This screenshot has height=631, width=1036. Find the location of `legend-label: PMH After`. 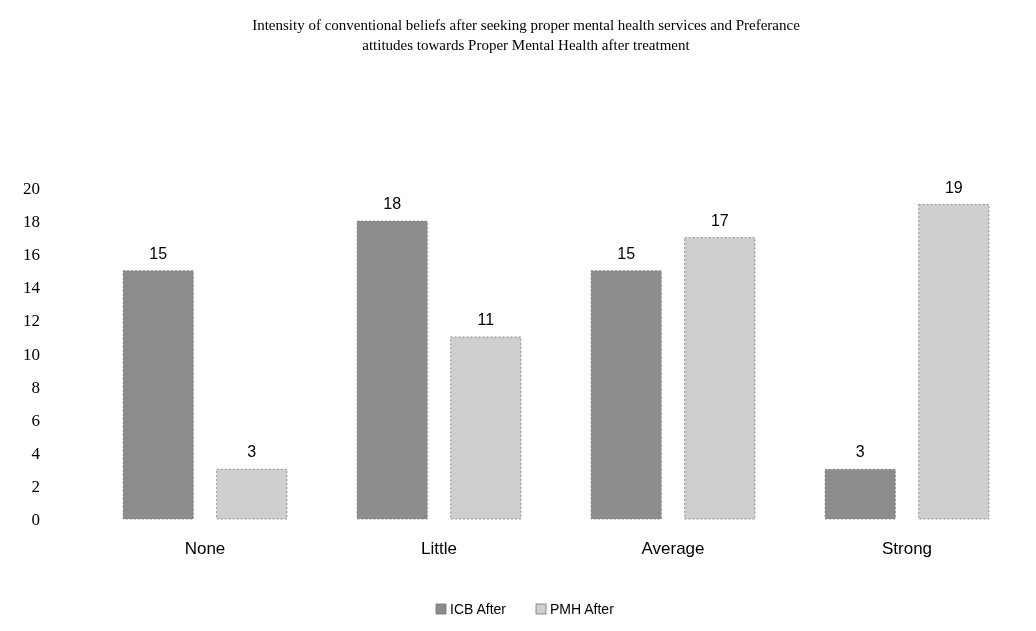

legend-label: PMH After is located at coordinates (582, 609).